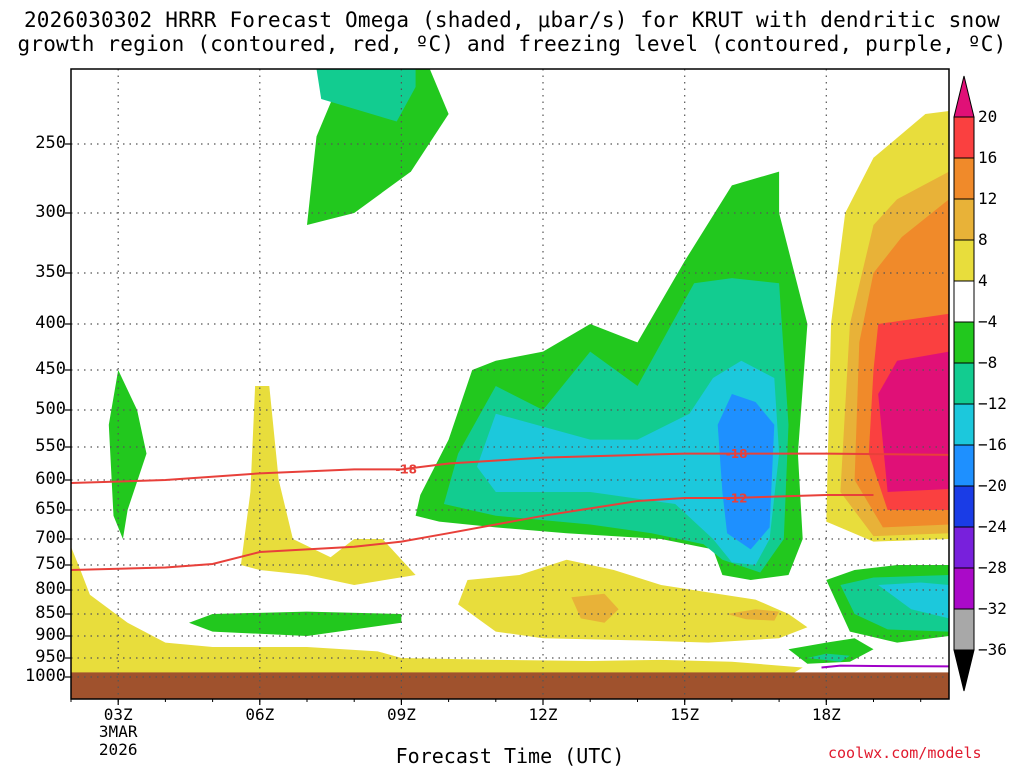  Describe the element at coordinates (50, 212) in the screenshot. I see `y-tick-label: 300` at that location.